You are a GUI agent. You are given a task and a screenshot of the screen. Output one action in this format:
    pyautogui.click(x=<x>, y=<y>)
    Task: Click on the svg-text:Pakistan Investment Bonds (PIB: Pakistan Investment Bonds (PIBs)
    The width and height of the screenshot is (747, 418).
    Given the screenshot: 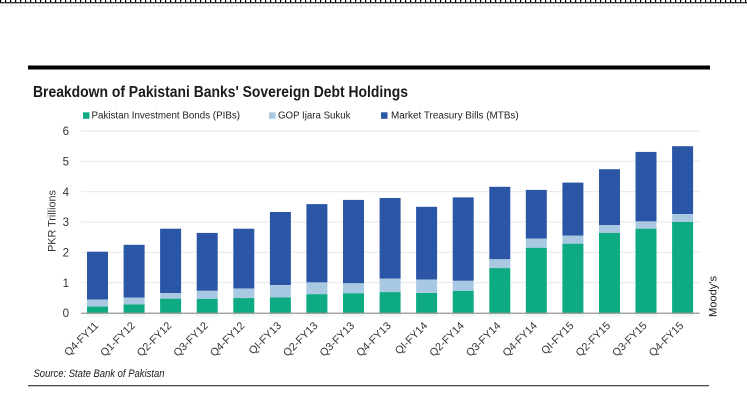 What is the action you would take?
    pyautogui.click(x=166, y=116)
    